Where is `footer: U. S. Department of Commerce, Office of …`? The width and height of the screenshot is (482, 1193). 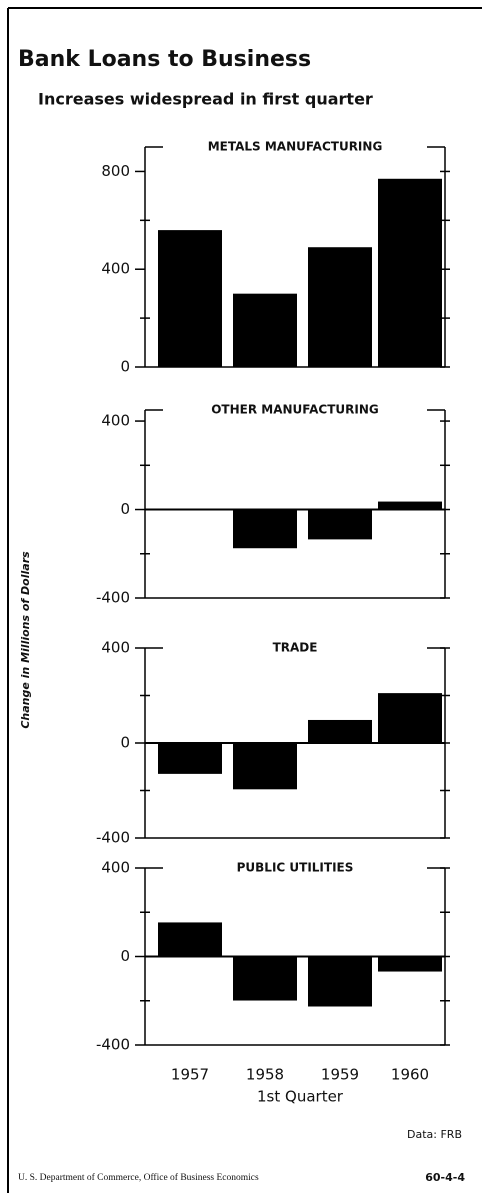
footer: U. S. Department of Commerce, Office of … is located at coordinates (138, 1177).